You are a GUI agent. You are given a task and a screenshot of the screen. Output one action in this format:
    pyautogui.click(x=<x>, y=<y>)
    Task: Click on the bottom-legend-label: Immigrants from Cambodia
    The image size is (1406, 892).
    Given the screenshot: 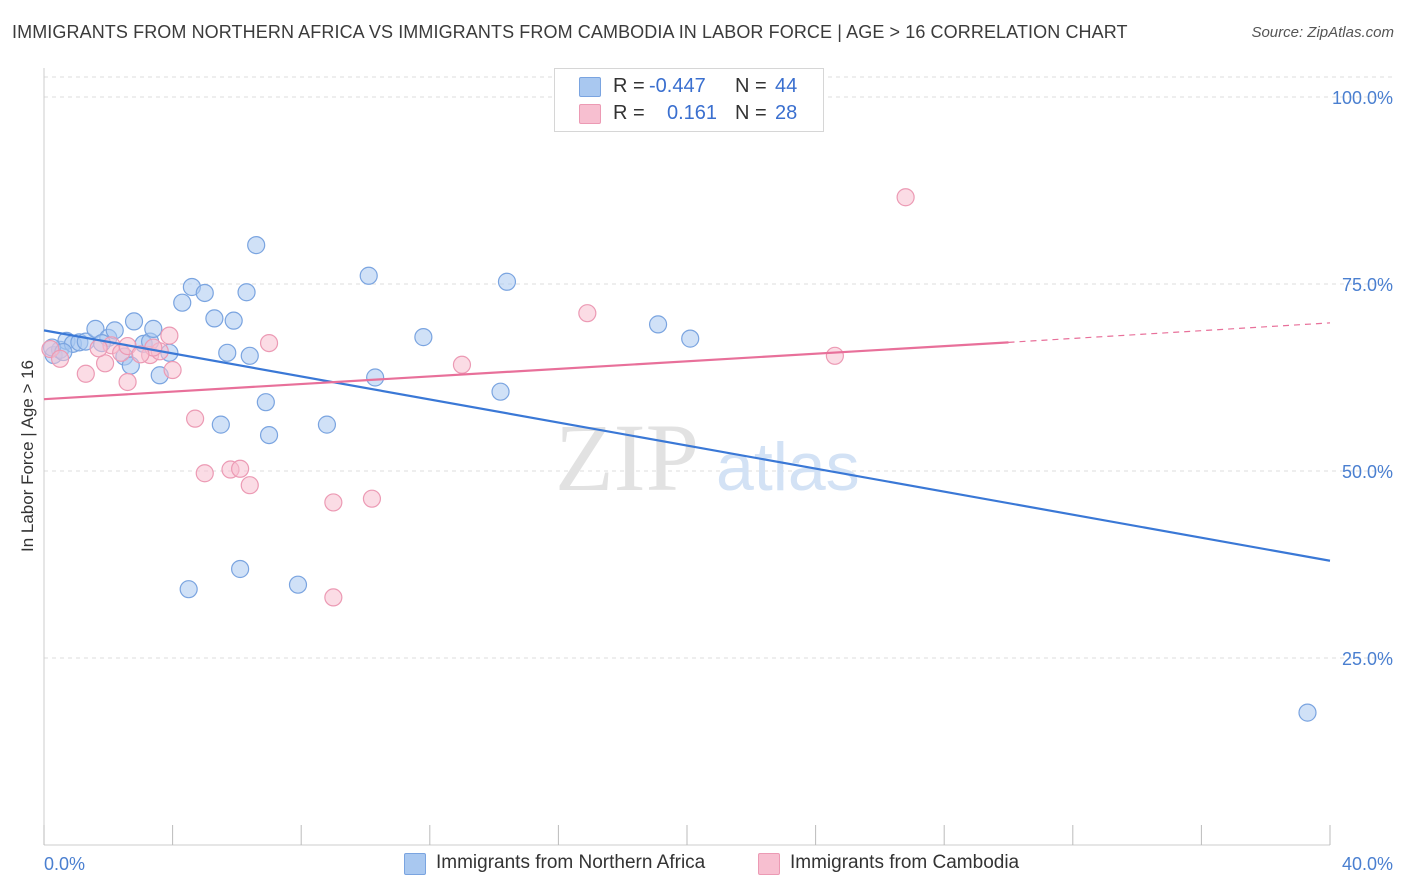 What is the action you would take?
    pyautogui.click(x=905, y=862)
    